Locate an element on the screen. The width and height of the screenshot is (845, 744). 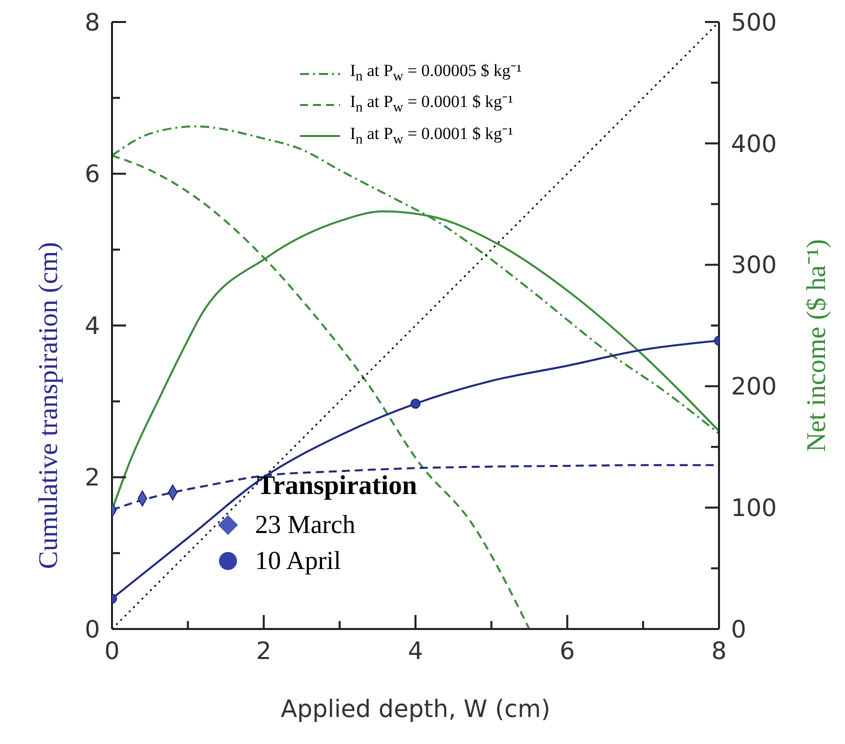
y2-tick-label: 500 is located at coordinates (754, 22).